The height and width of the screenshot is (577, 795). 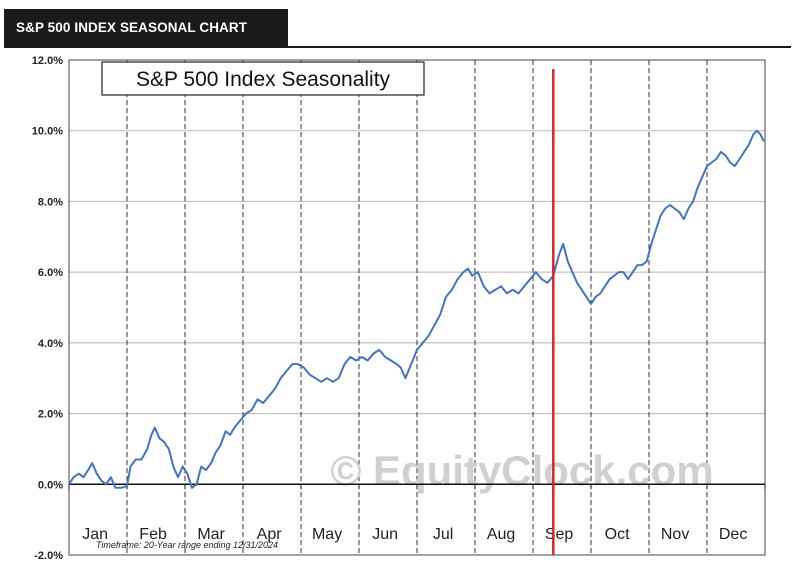 What do you see at coordinates (397, 47) in the screenshot?
I see `header-divider` at bounding box center [397, 47].